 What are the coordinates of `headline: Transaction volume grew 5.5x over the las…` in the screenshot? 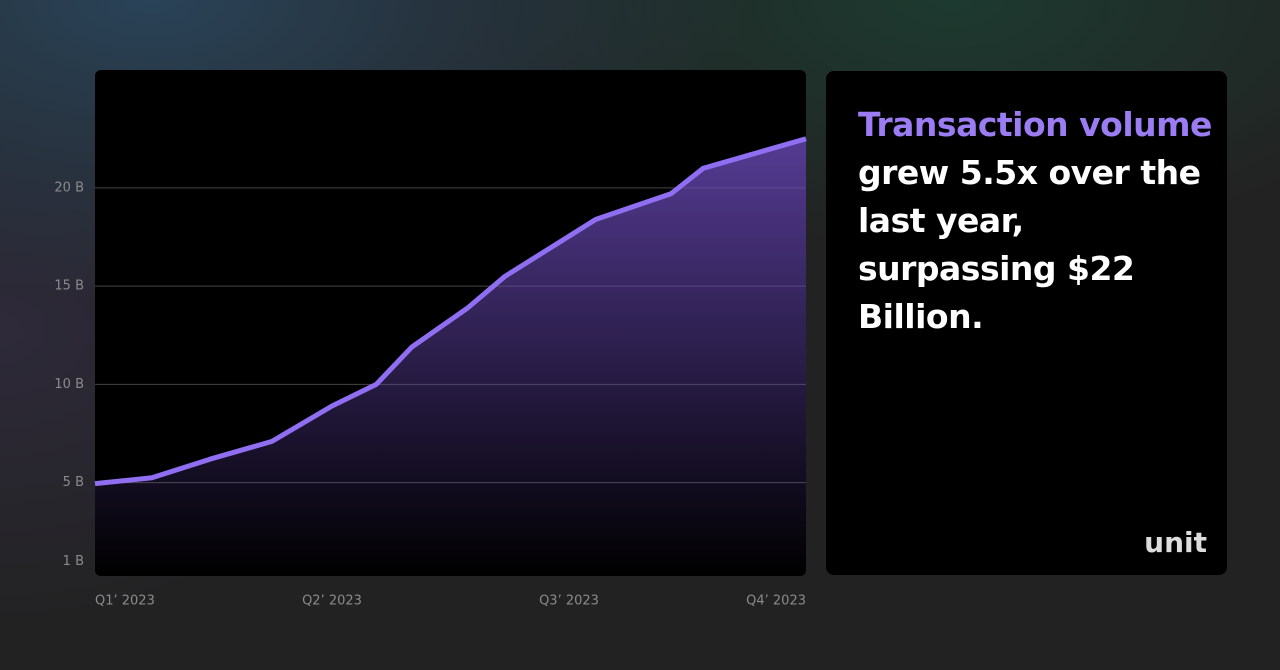 It's located at (1038, 221).